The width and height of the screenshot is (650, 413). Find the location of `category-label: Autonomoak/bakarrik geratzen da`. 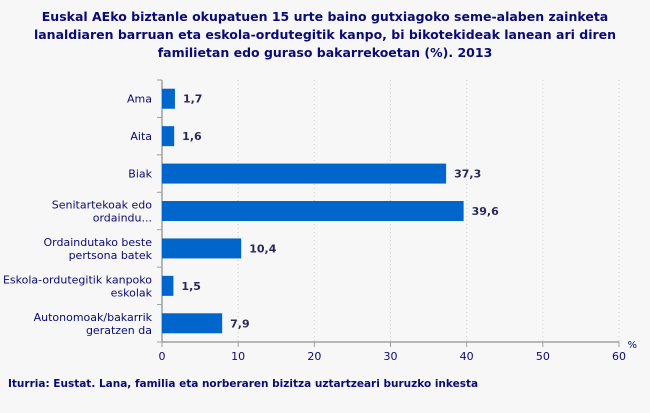

category-label: Autonomoak/bakarrik geratzen da is located at coordinates (93, 324).